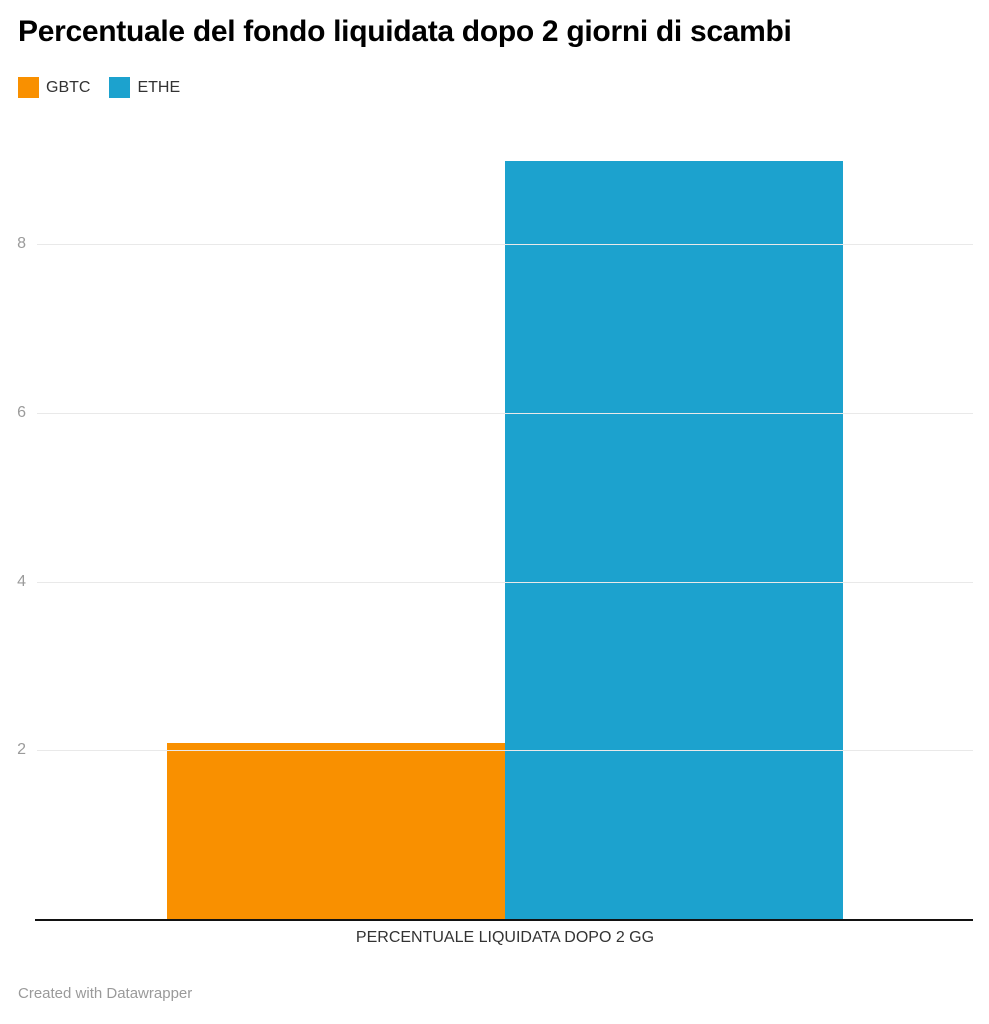  I want to click on bar-gbtc, so click(336, 831).